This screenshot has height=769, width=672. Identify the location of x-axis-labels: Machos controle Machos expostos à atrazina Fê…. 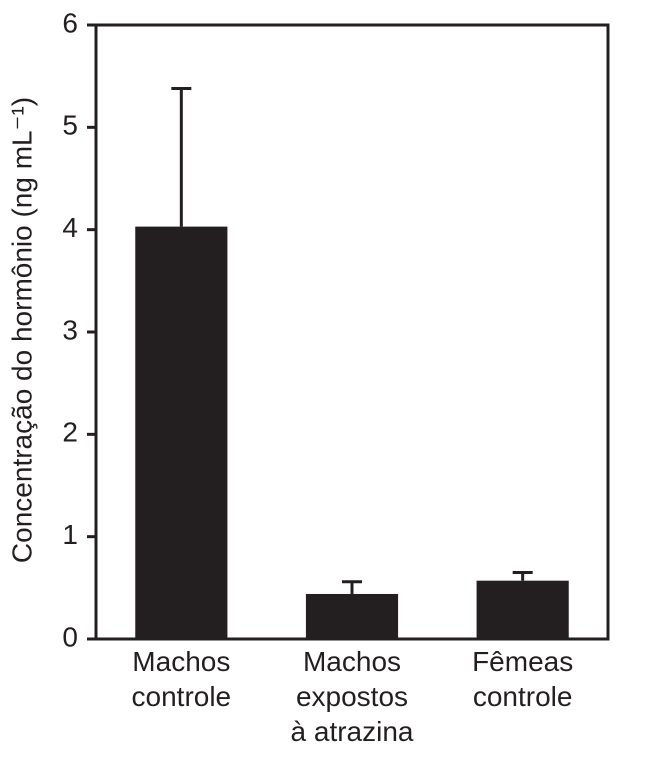
(353, 696).